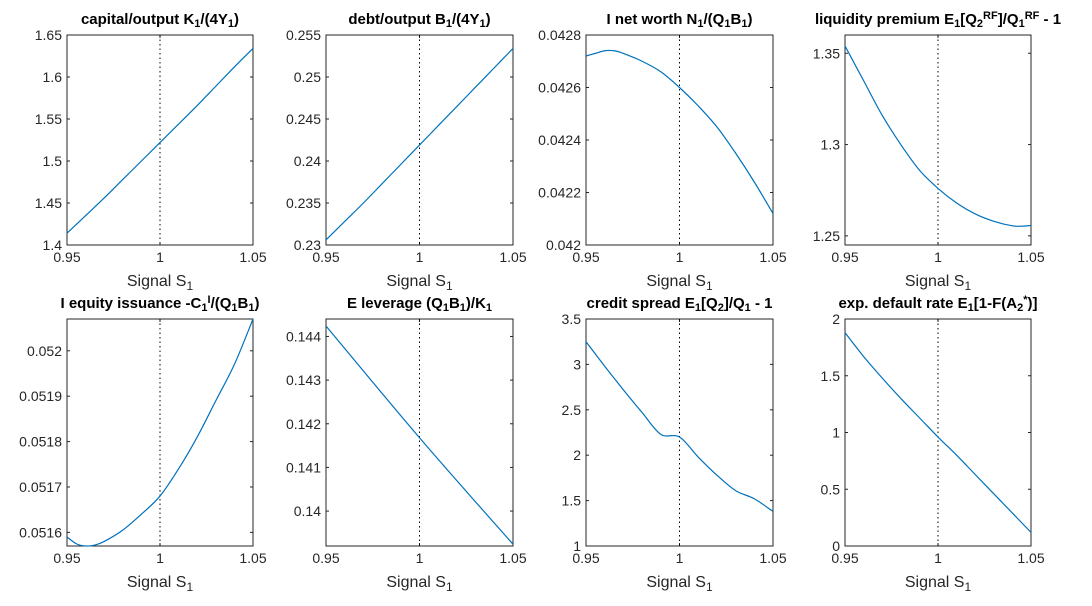  What do you see at coordinates (709, 303) in the screenshot?
I see `title-text: [Q` at bounding box center [709, 303].